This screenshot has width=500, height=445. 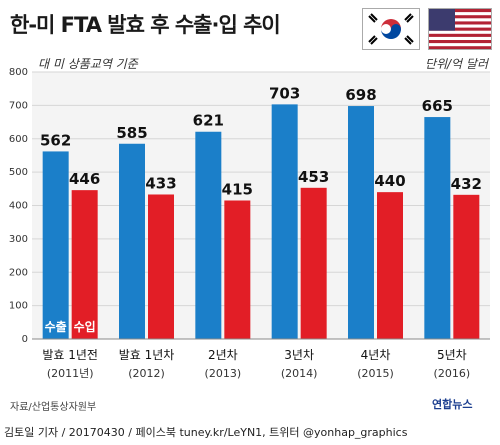 I want to click on x-tick-label: 3년차, so click(x=299, y=355).